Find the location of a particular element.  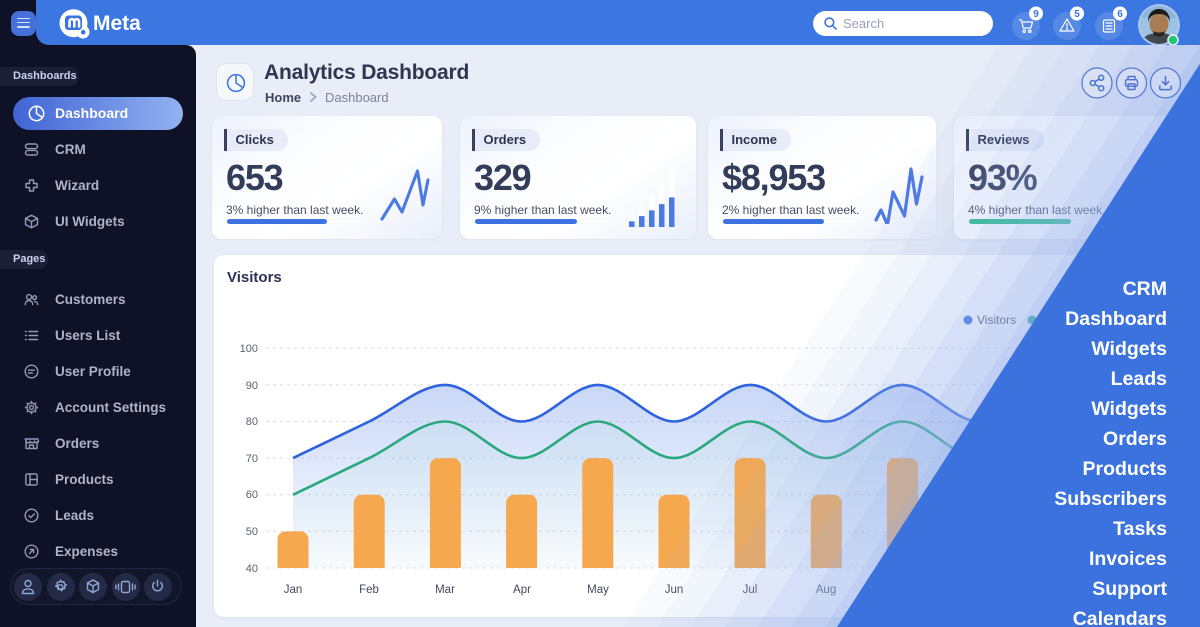

svg-text: 90 is located at coordinates (252, 386).